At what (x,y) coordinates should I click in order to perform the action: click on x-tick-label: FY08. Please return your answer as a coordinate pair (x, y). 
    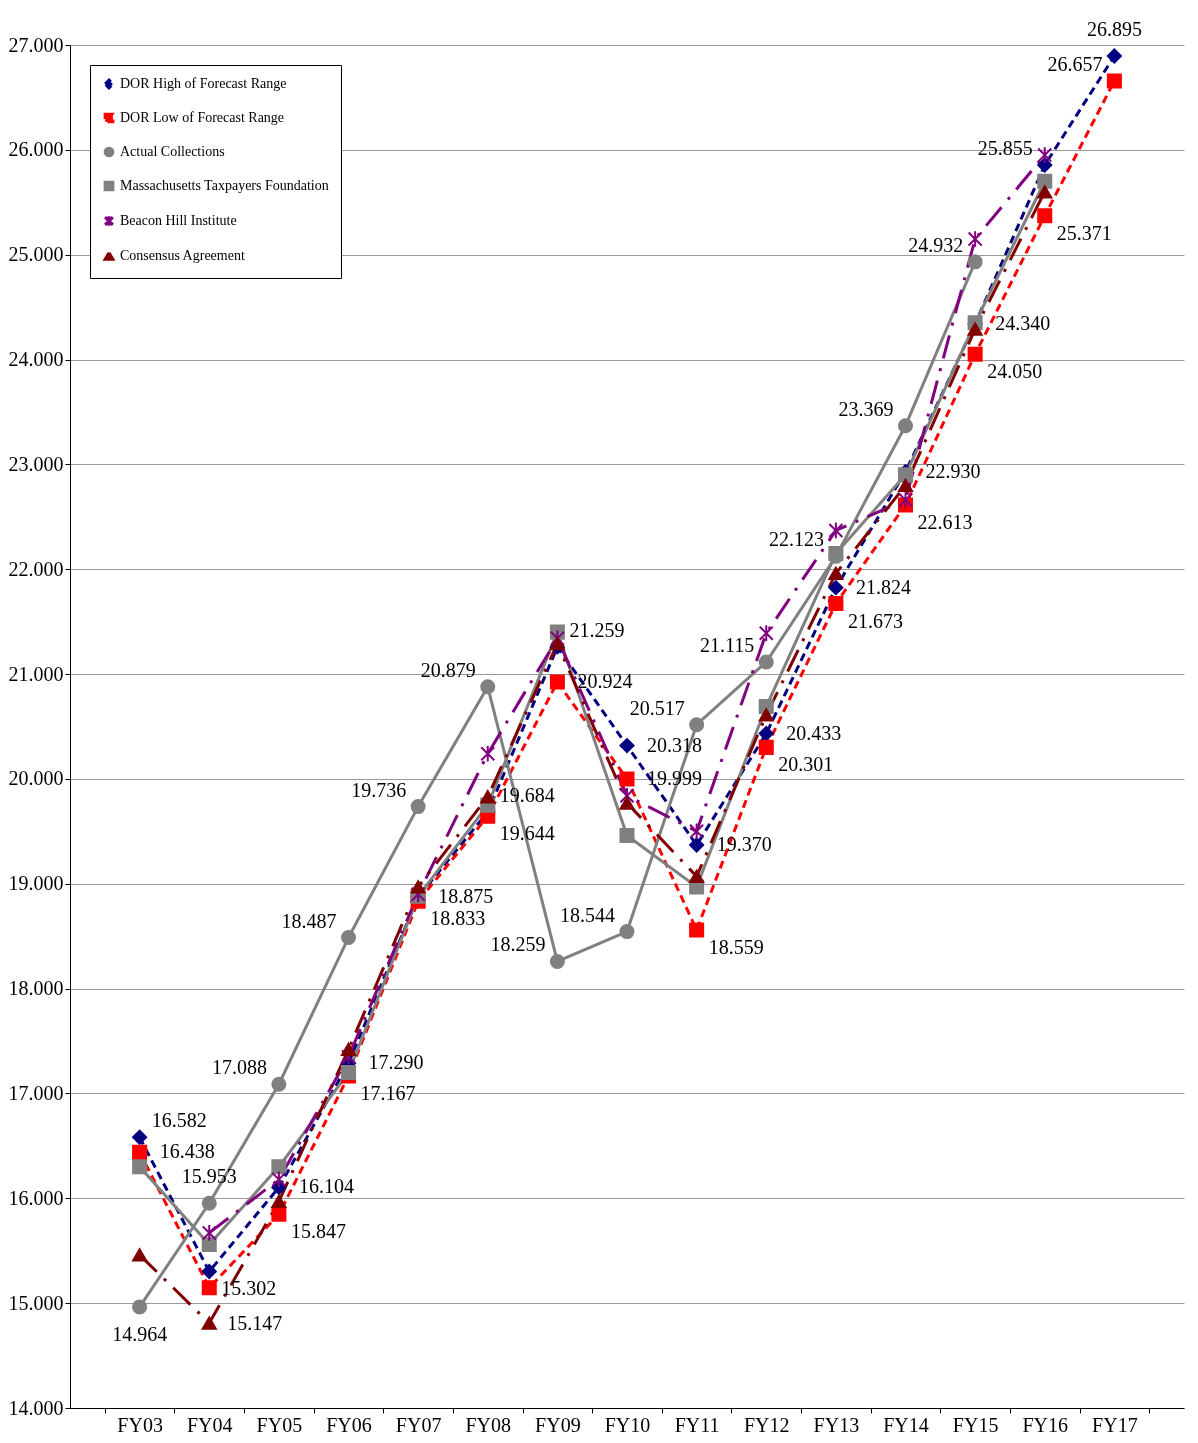
    Looking at the image, I should click on (488, 1424).